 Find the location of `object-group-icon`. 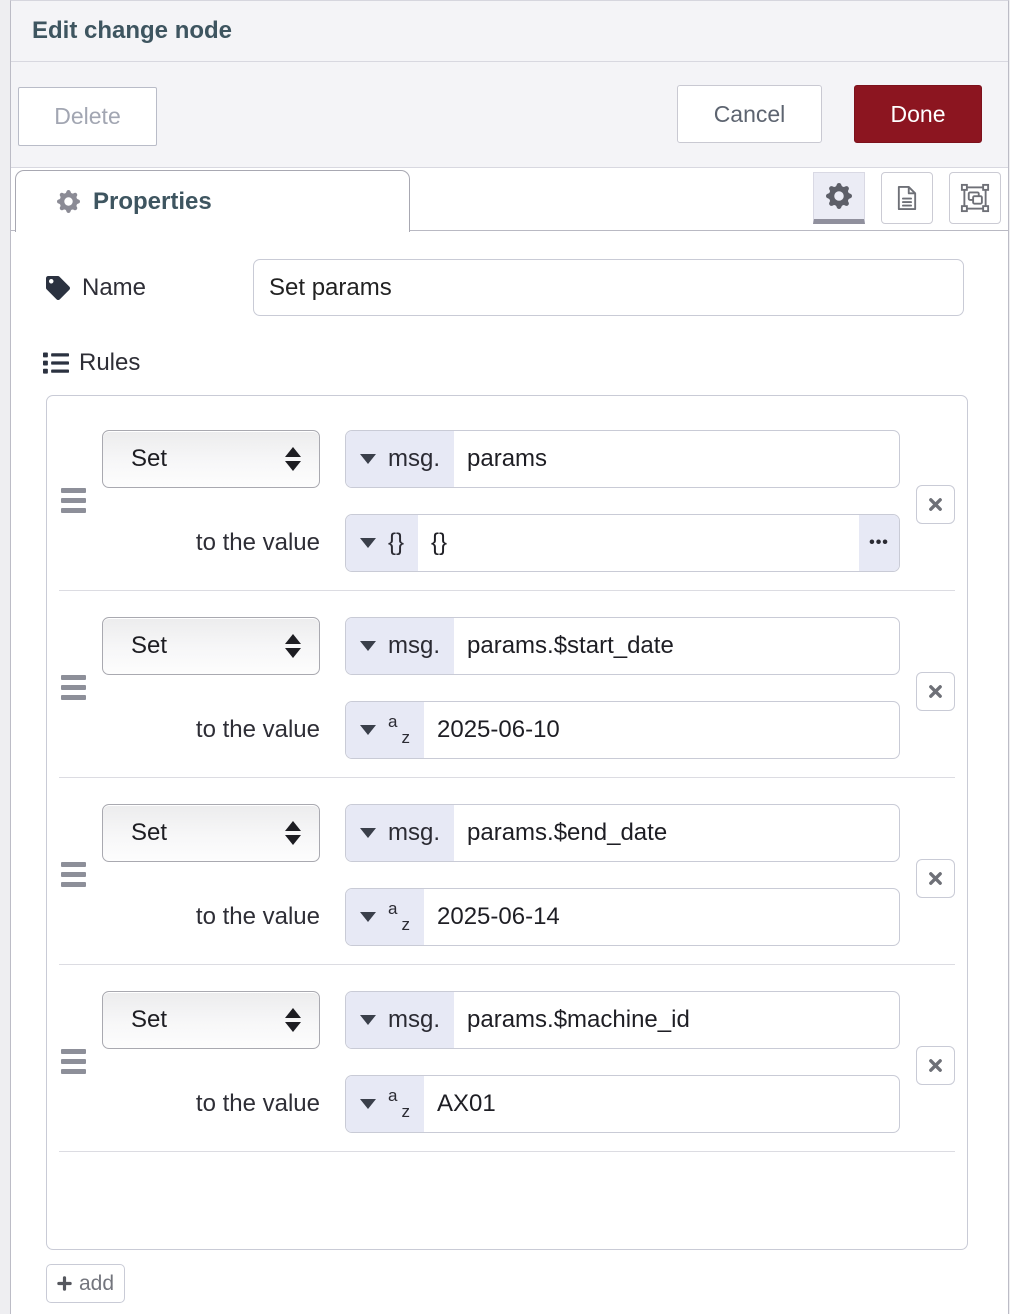

object-group-icon is located at coordinates (975, 198).